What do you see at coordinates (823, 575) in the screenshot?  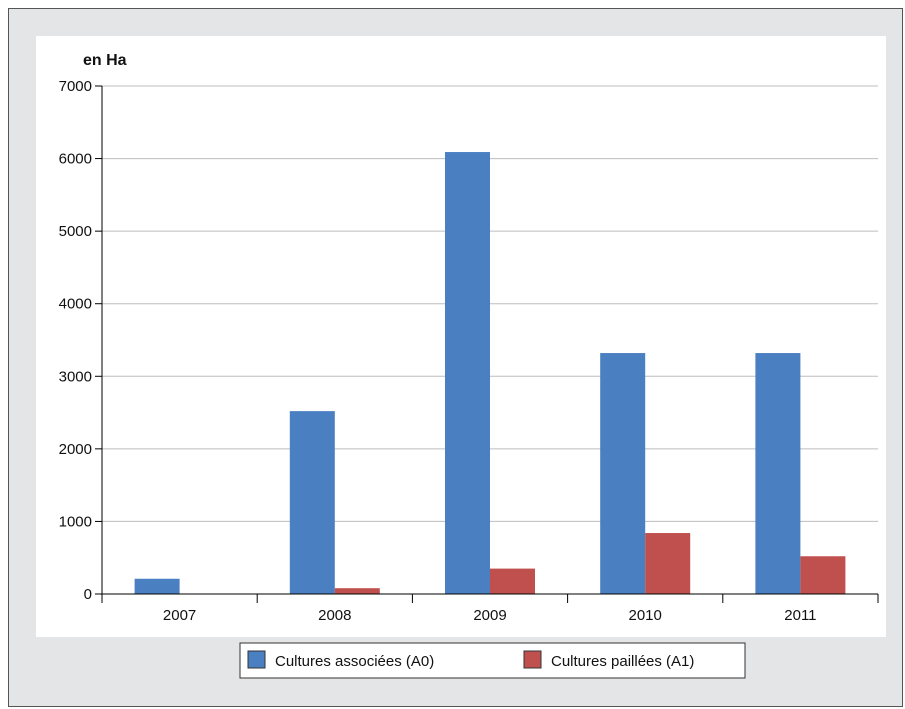 I see `bar-cultures-paillees-2011` at bounding box center [823, 575].